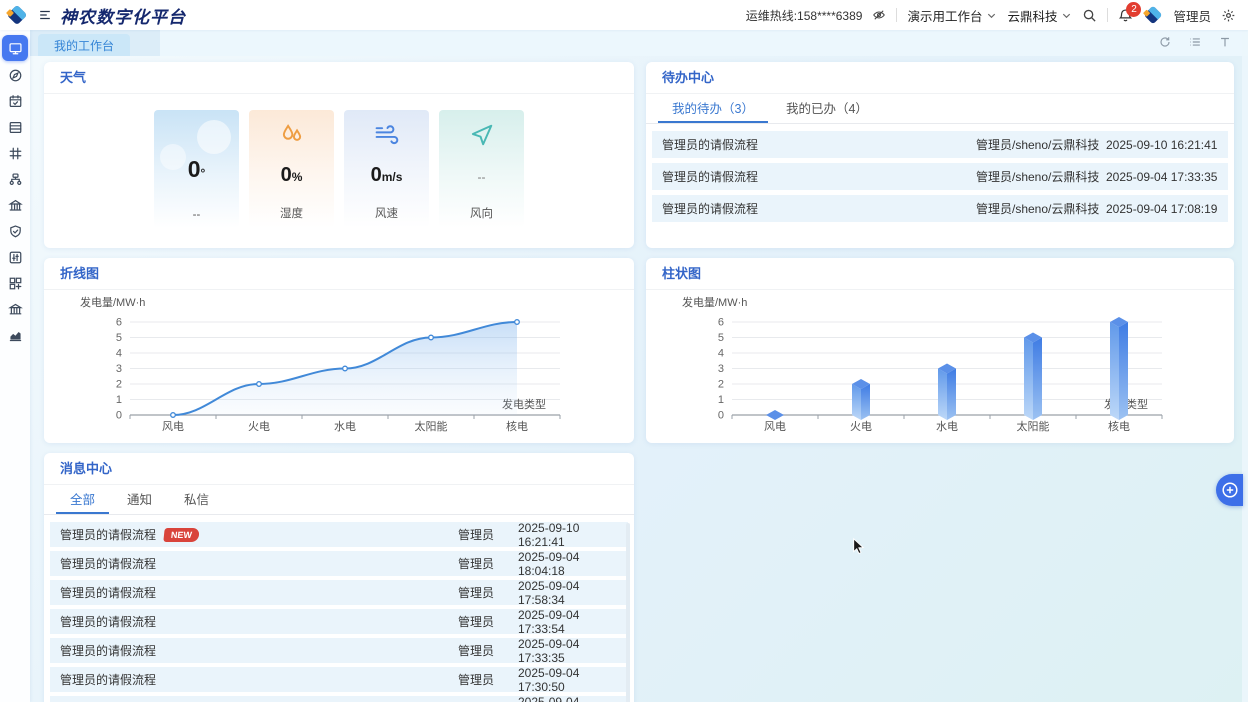 This screenshot has width=1248, height=702. Describe the element at coordinates (84, 45) in the screenshot. I see `tab-my-workbench: 我的工作台` at that location.